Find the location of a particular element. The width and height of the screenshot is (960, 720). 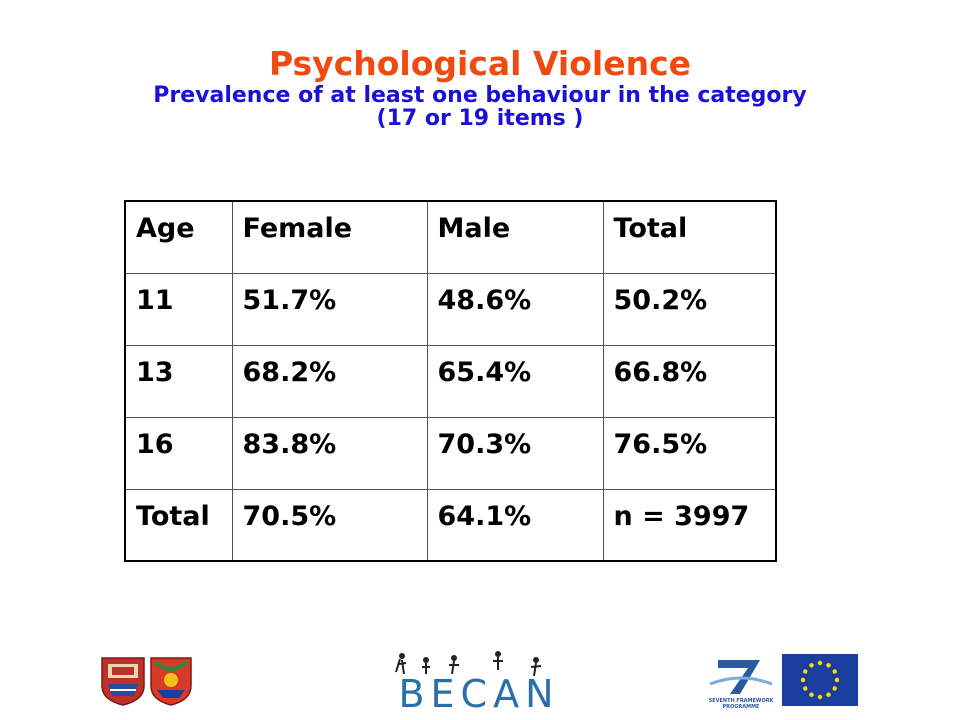

table-cell: 51.7% is located at coordinates (329, 309).